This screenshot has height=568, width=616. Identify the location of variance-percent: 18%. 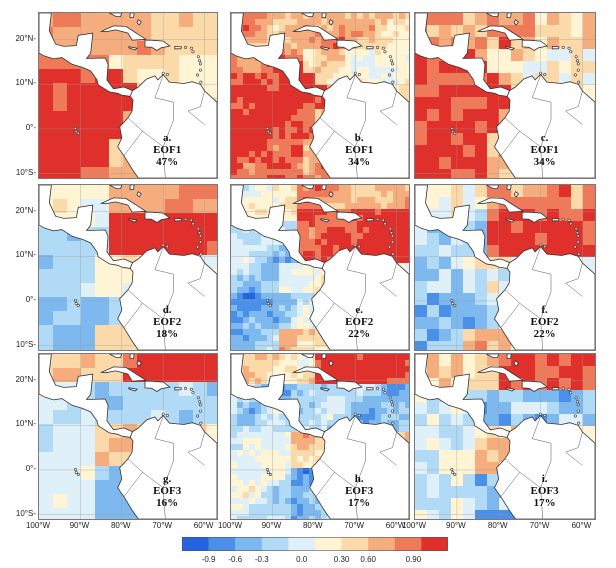
(167, 334).